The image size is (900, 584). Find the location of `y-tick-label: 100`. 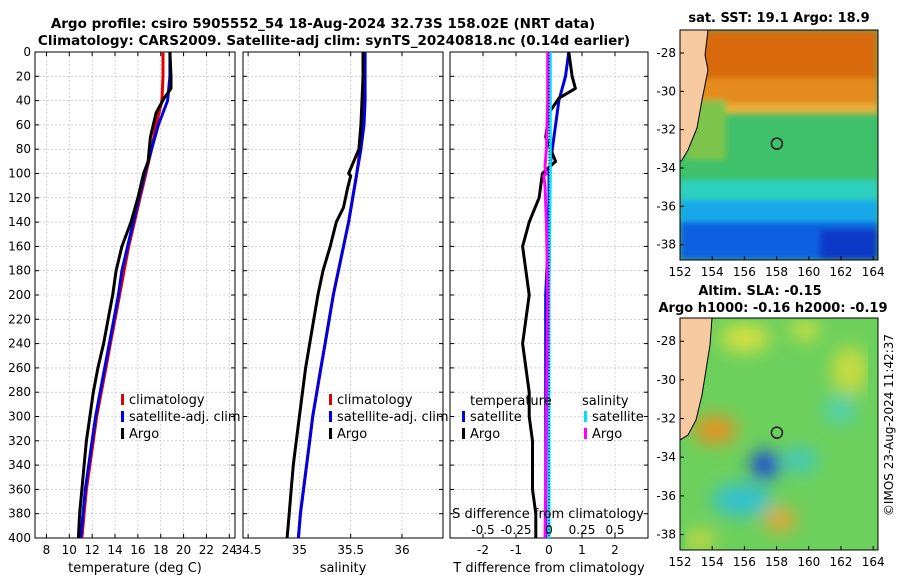

y-tick-label: 100 is located at coordinates (19, 174).